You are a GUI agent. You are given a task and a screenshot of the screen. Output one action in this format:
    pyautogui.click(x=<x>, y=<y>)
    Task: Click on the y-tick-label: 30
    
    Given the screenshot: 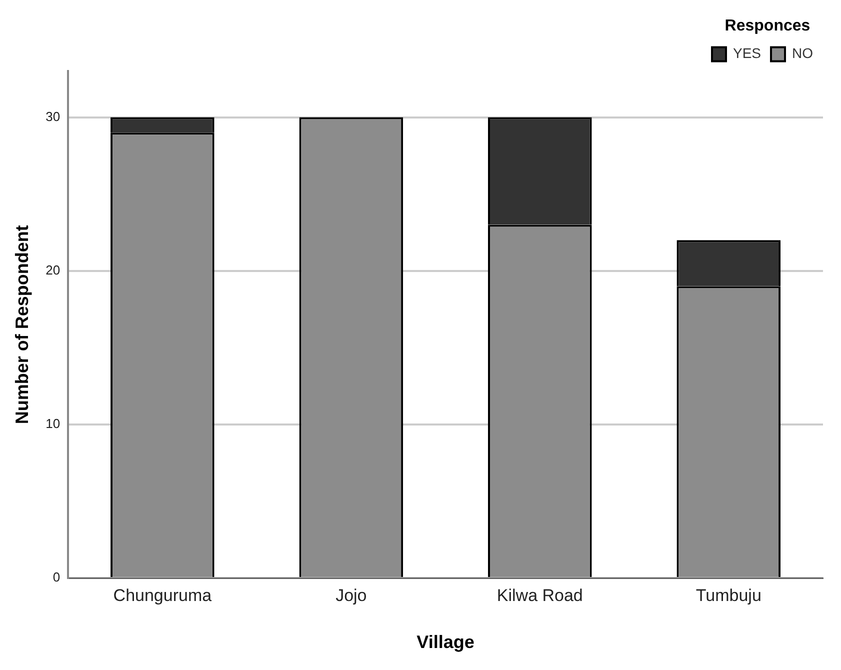 What is the action you would take?
    pyautogui.click(x=53, y=116)
    